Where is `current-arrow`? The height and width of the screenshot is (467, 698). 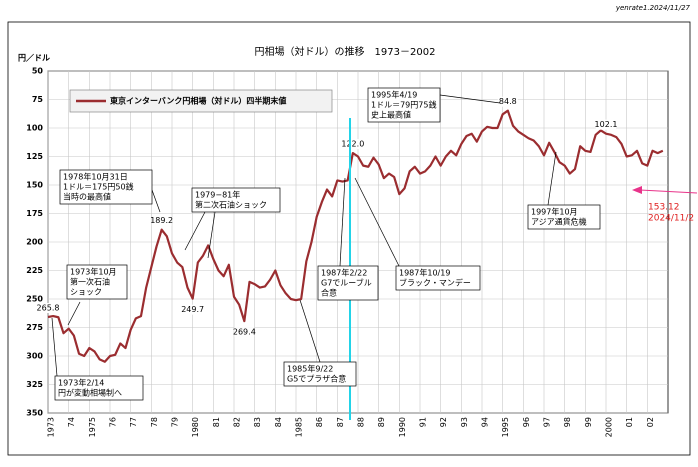
current-arrow is located at coordinates (668, 191).